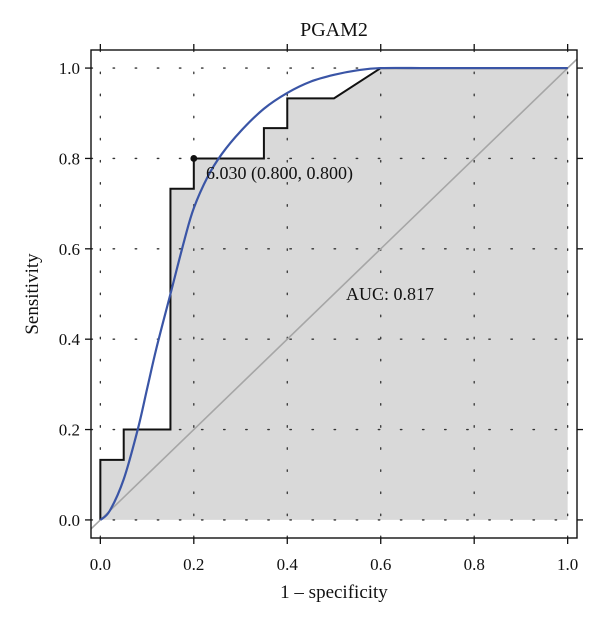  I want to click on y-tick-label: 0.0, so click(69, 520).